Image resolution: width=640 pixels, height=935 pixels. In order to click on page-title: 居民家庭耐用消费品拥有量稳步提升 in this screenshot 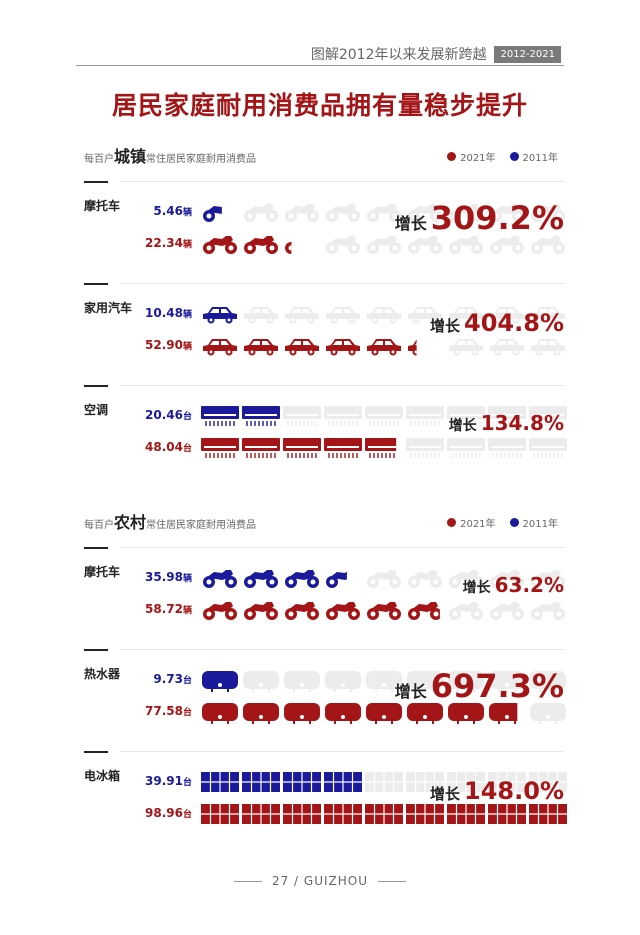, I will do `click(319, 105)`.